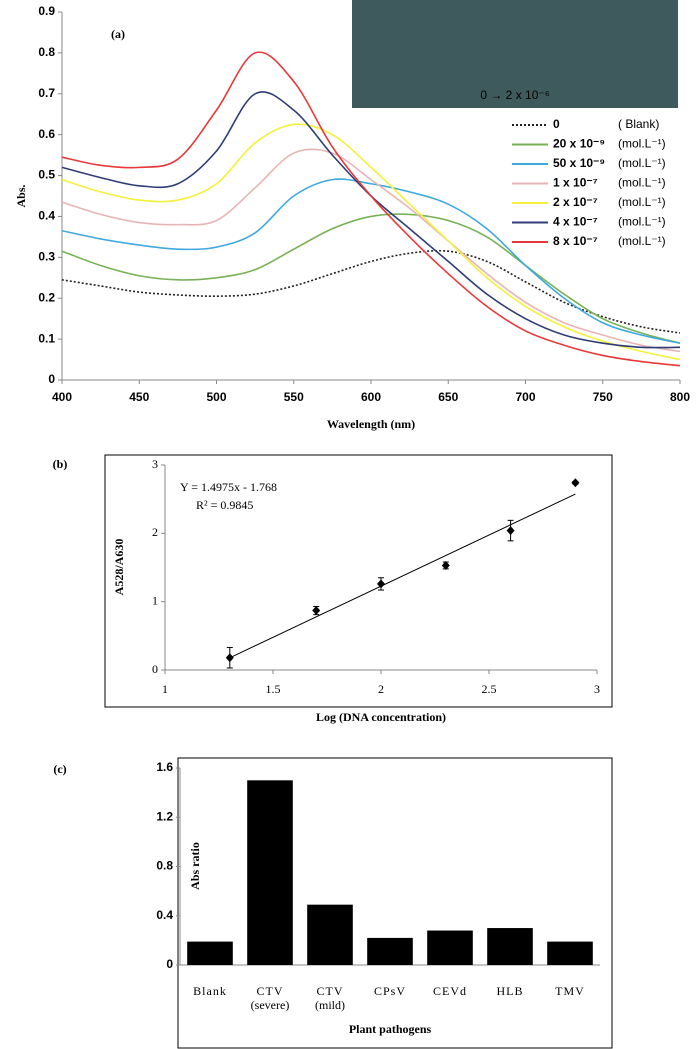 This screenshot has height=1049, width=700. I want to click on y-tick-label: 0.1, so click(46, 338).